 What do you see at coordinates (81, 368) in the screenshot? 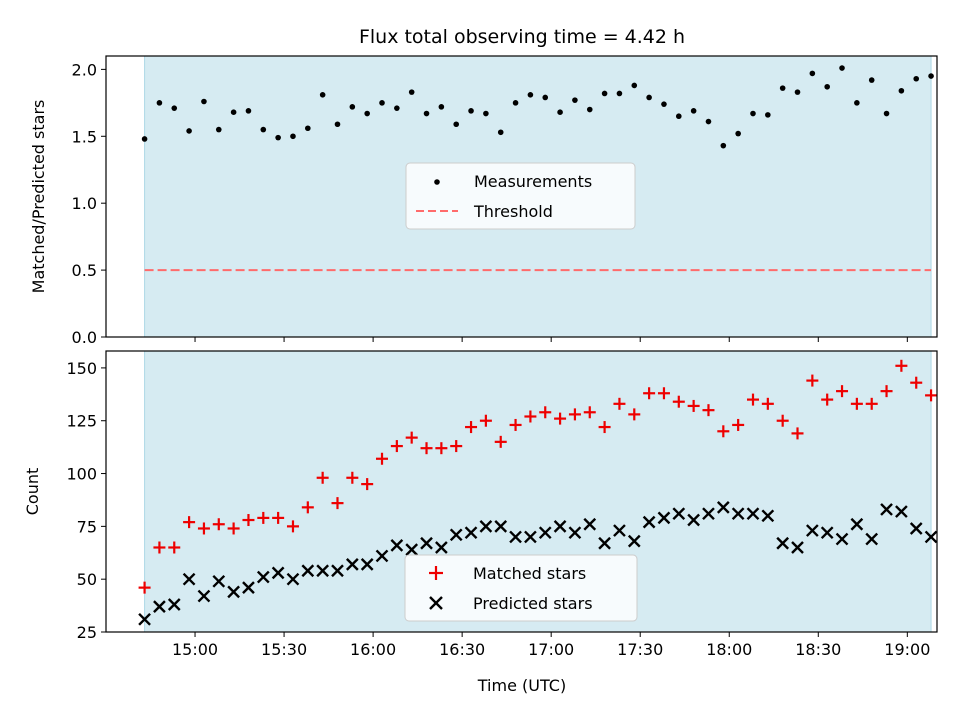
I see `y-tick-label: 150` at bounding box center [81, 368].